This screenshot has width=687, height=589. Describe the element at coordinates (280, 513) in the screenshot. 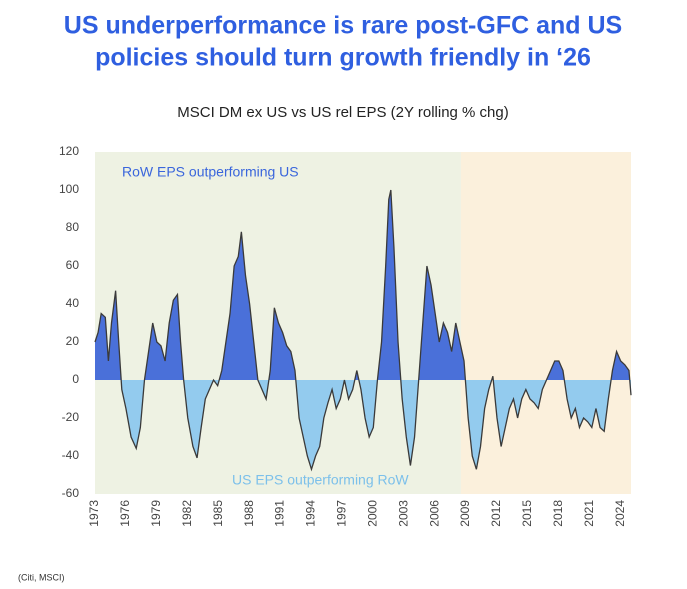

I see `x-tick-label: 1991` at that location.